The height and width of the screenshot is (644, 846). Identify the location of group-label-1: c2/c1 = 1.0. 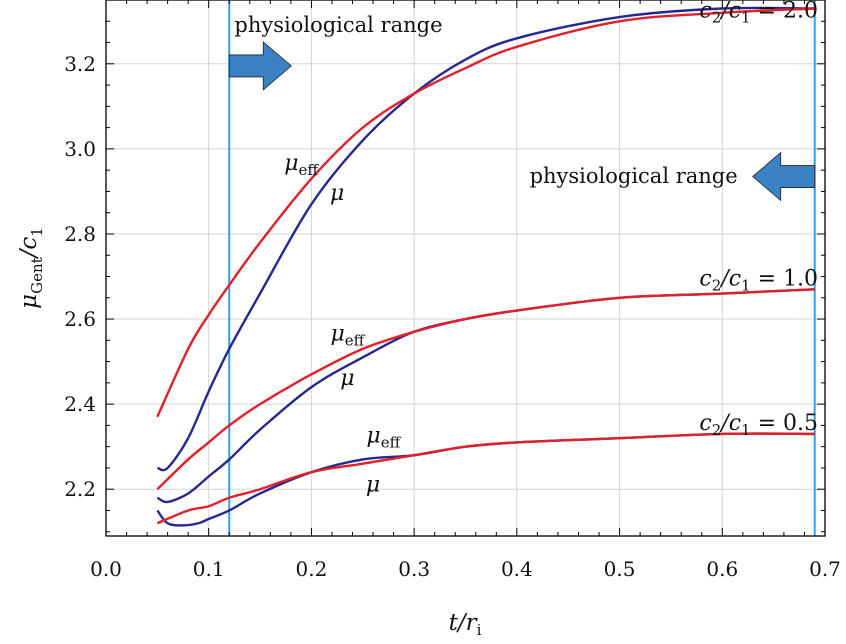
(758, 281).